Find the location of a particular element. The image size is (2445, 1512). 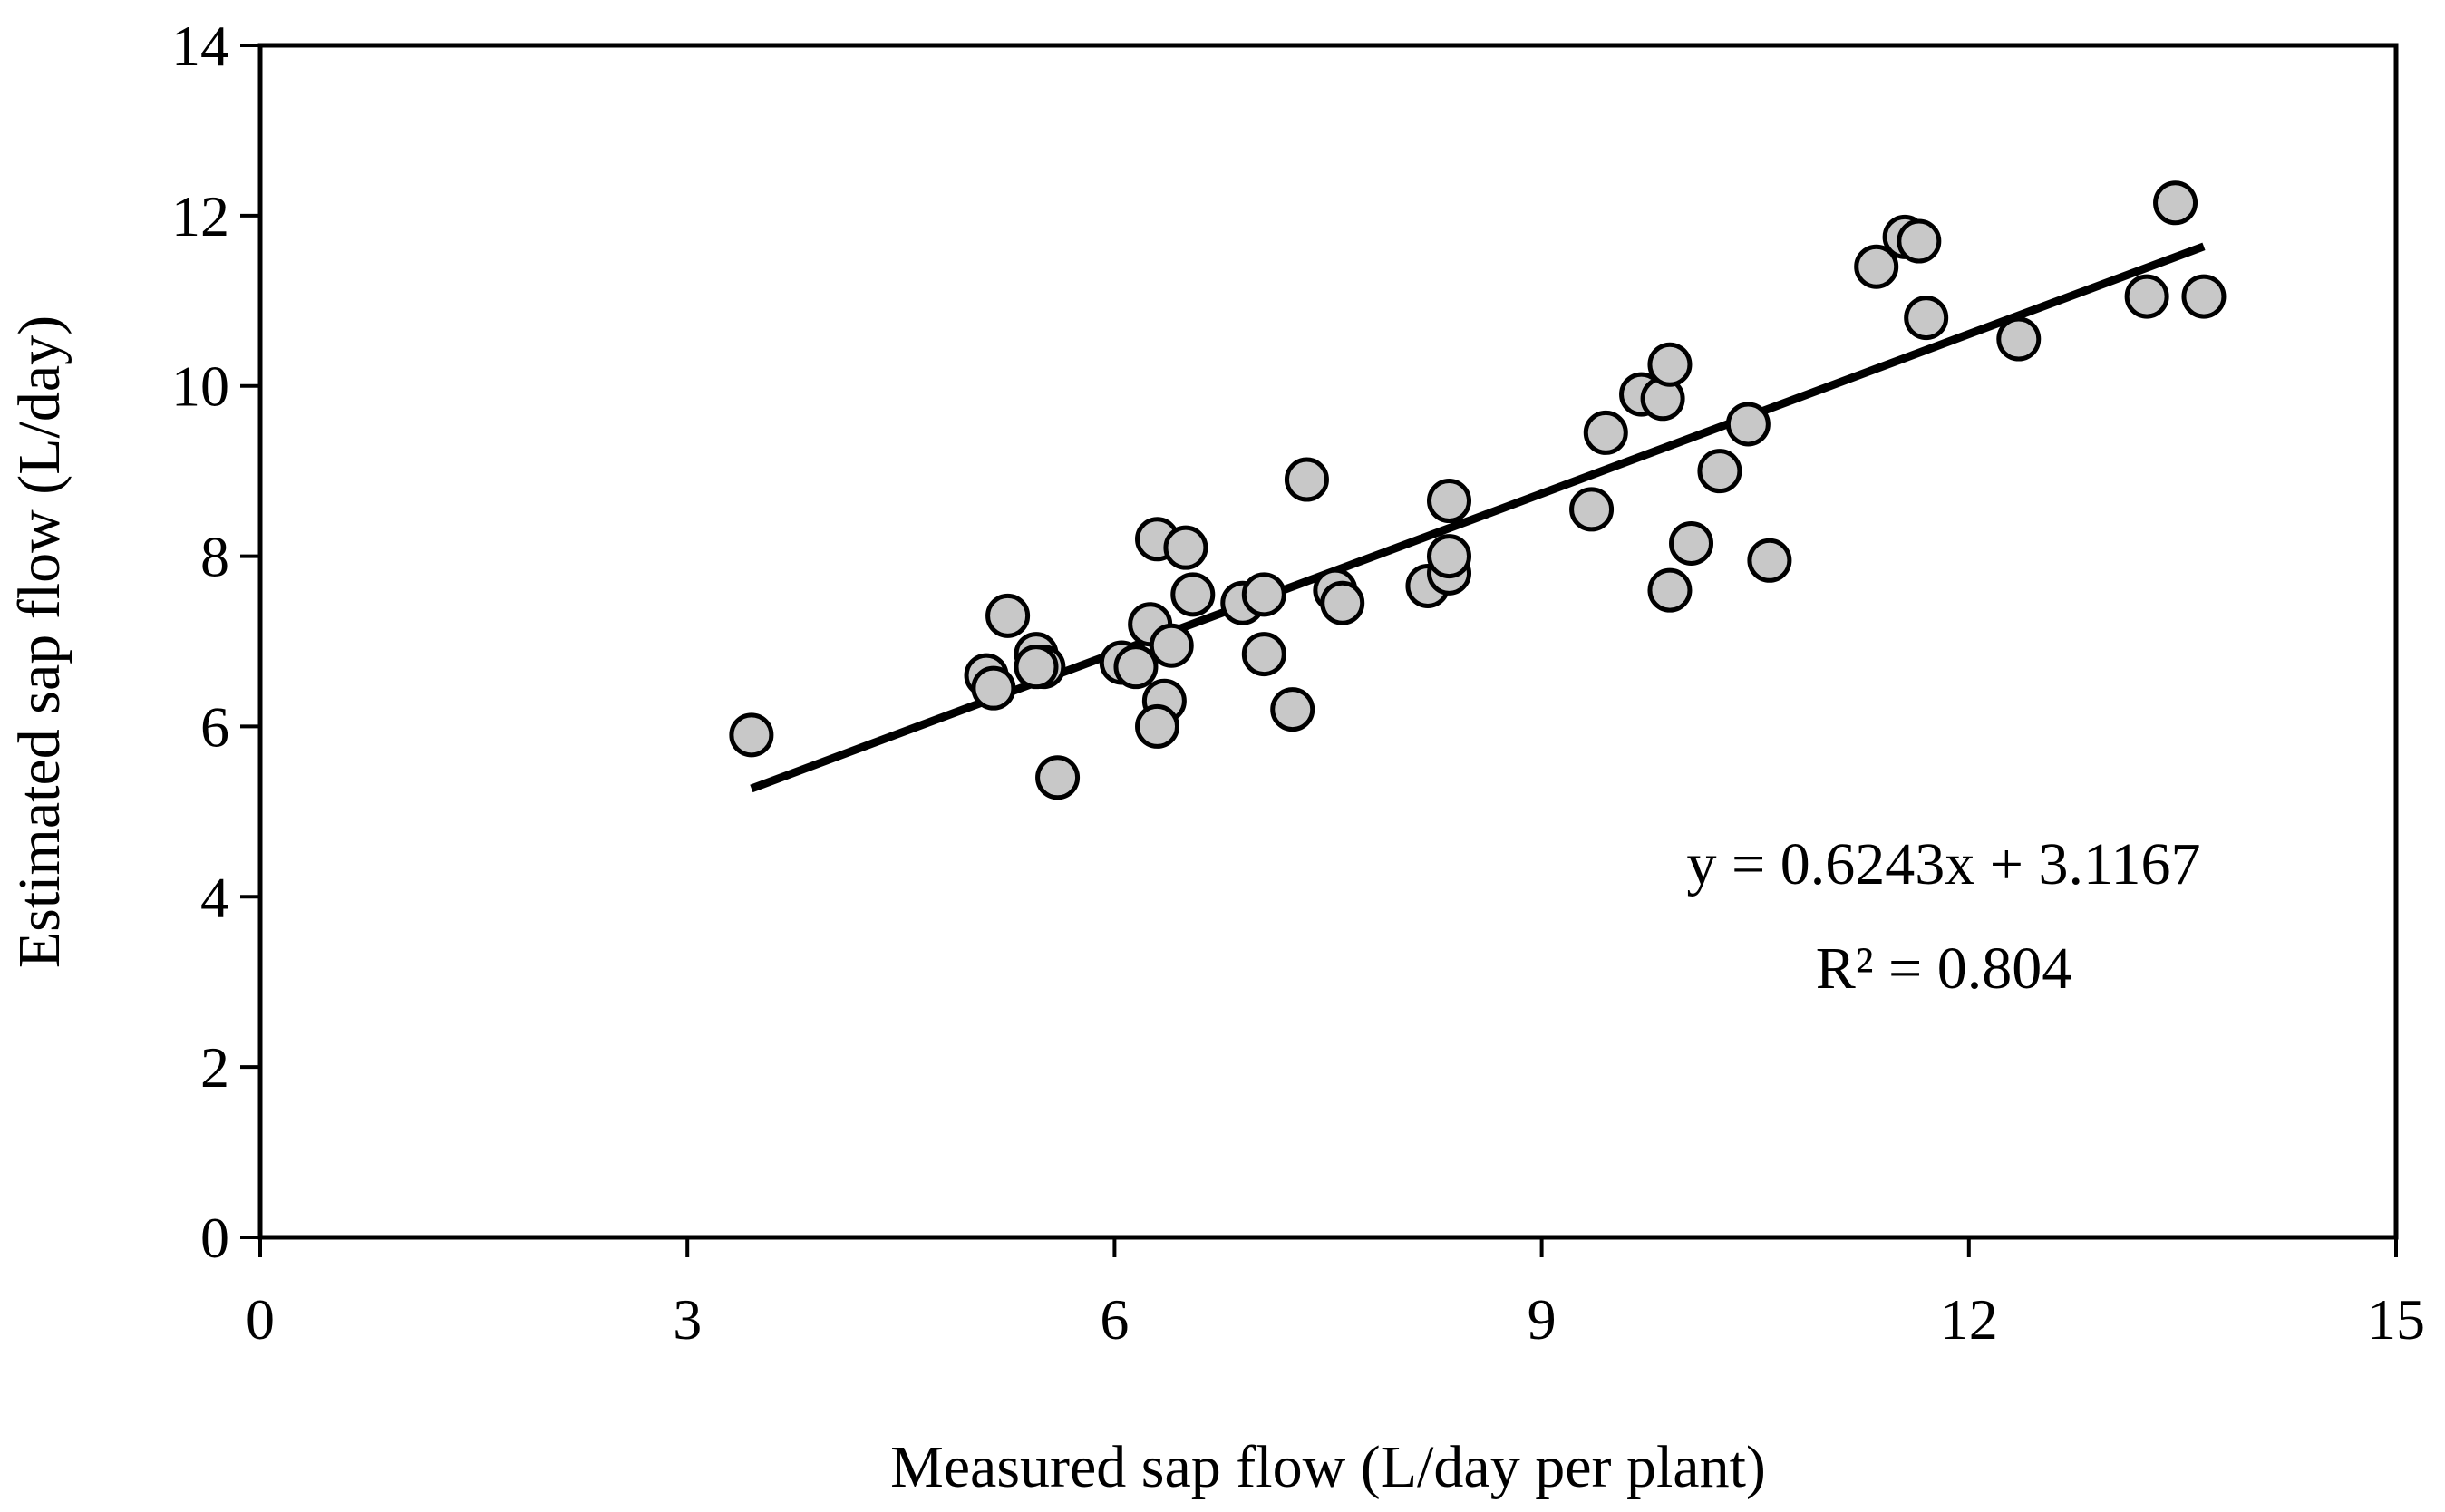

y-tick-label: 12 is located at coordinates (200, 216).